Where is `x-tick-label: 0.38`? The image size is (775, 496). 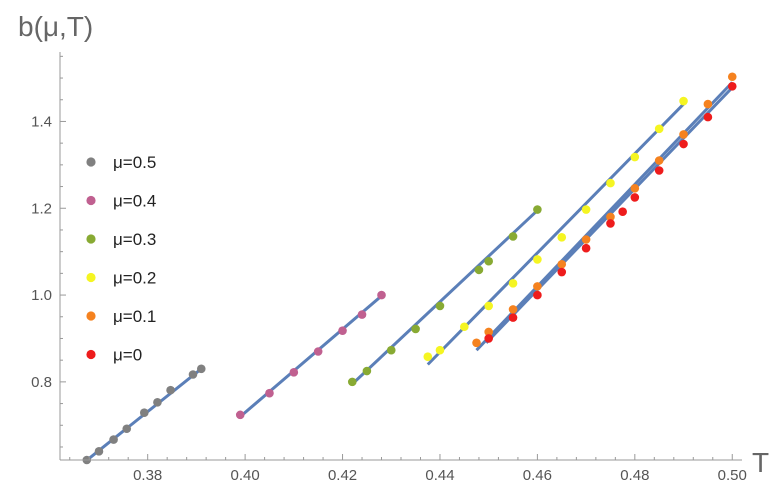 x-tick-label: 0.38 is located at coordinates (147, 475).